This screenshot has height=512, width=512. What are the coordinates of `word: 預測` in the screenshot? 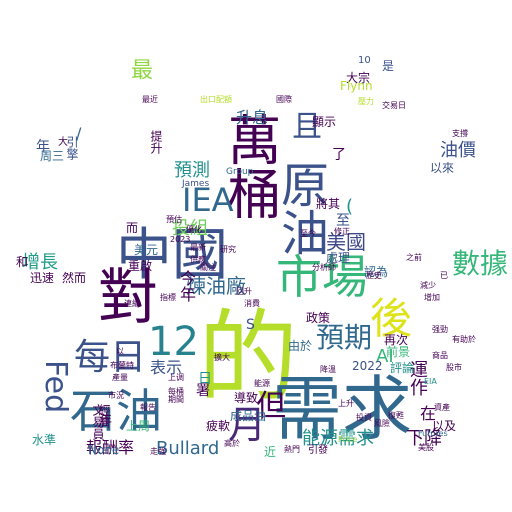 It's located at (192, 170).